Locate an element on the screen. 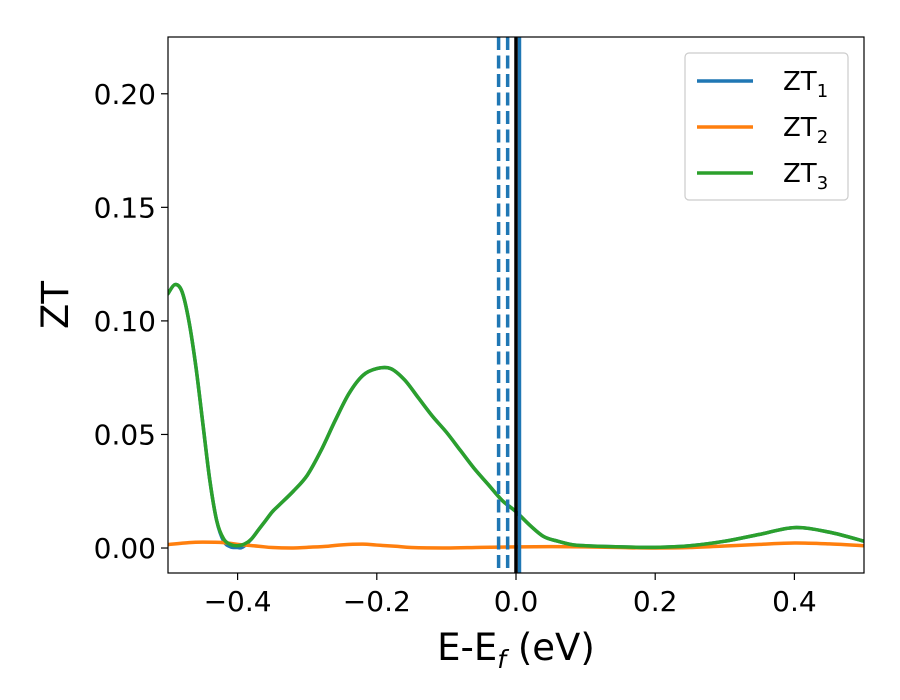 This screenshot has width=900, height=700. y-tick-label: 0.00 is located at coordinates (125, 548).